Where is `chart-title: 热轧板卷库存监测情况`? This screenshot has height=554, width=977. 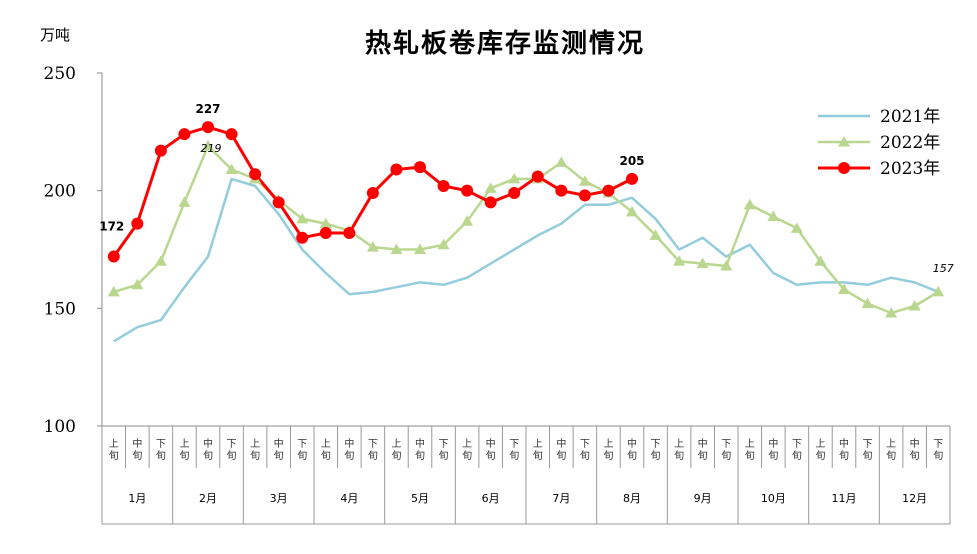 chart-title: 热轧板卷库存监测情况 is located at coordinates (505, 44).